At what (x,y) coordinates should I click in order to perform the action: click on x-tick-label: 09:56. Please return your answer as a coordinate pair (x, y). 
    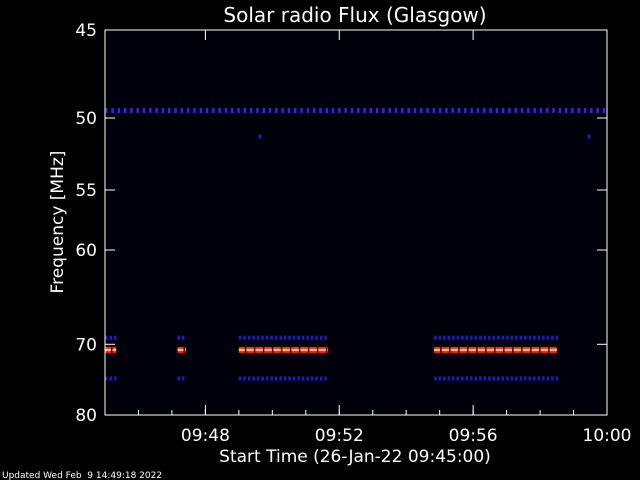
    Looking at the image, I should click on (473, 436).